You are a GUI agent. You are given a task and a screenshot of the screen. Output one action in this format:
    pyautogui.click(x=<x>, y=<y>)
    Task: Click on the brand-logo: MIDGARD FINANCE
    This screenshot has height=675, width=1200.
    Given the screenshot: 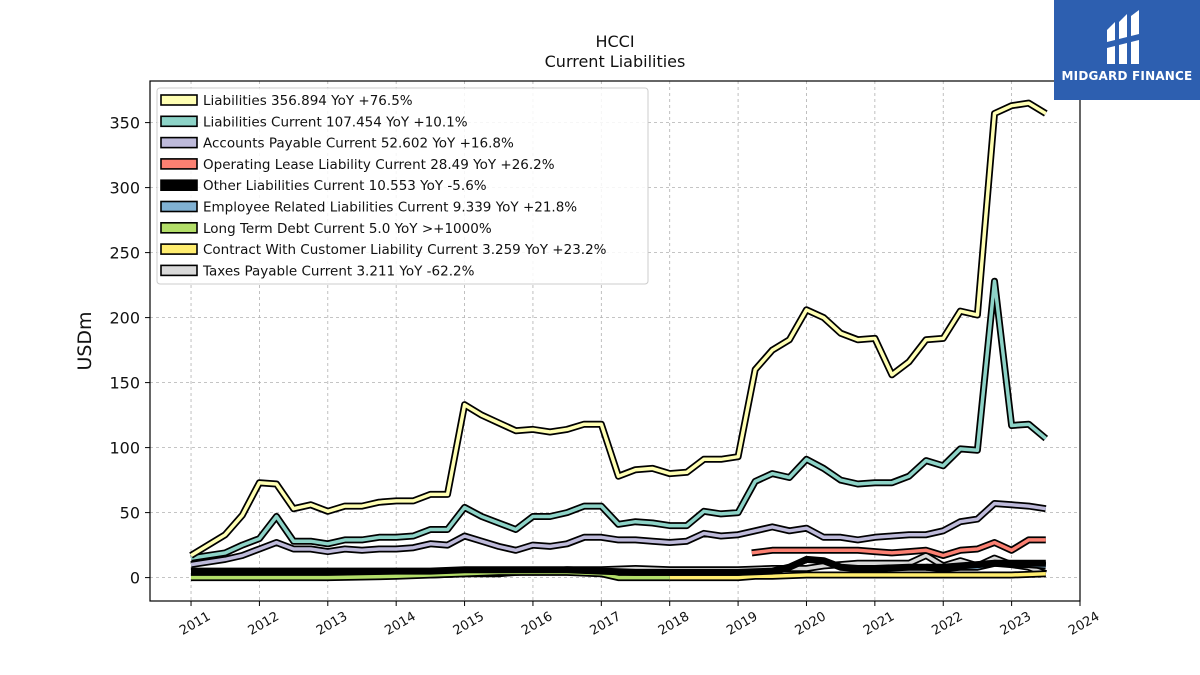 What is the action you would take?
    pyautogui.click(x=1127, y=50)
    